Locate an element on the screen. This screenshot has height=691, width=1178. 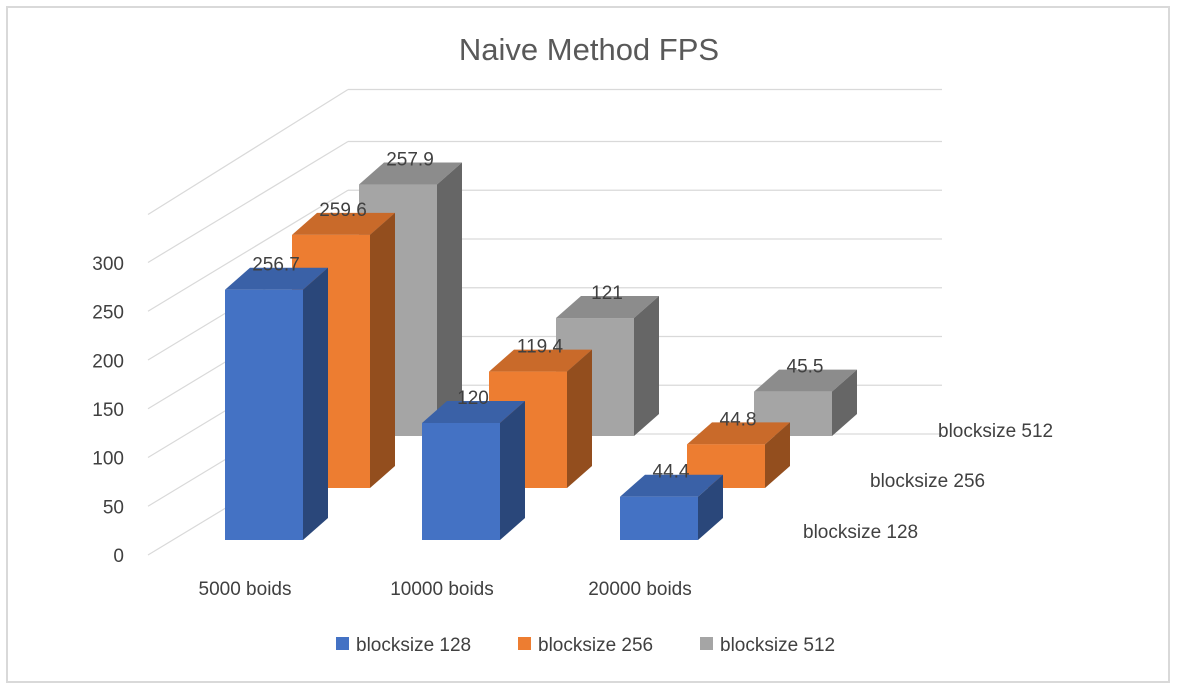
value-label: 119.4 is located at coordinates (540, 347).